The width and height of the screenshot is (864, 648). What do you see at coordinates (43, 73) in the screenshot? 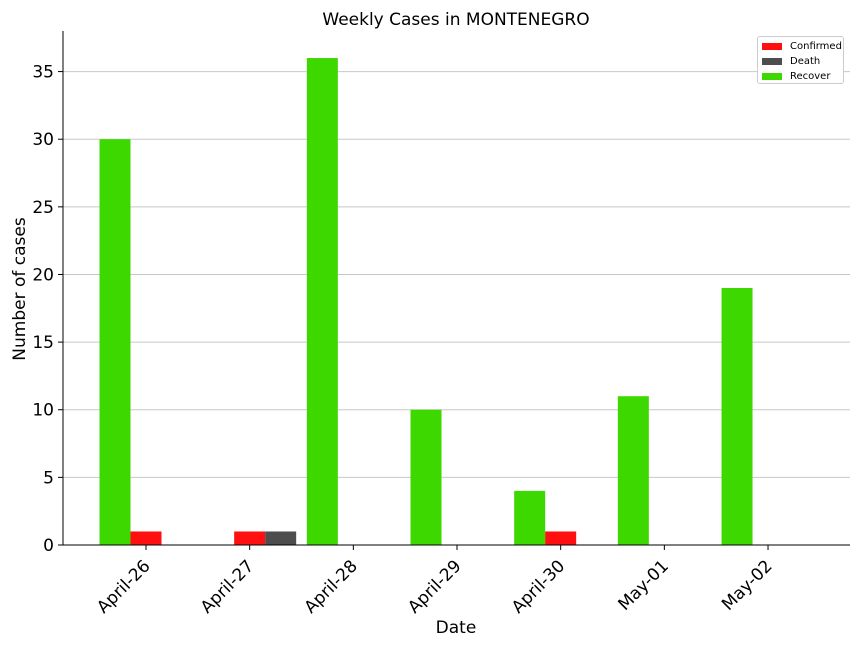
I see `y-tick-label: 35` at bounding box center [43, 73].